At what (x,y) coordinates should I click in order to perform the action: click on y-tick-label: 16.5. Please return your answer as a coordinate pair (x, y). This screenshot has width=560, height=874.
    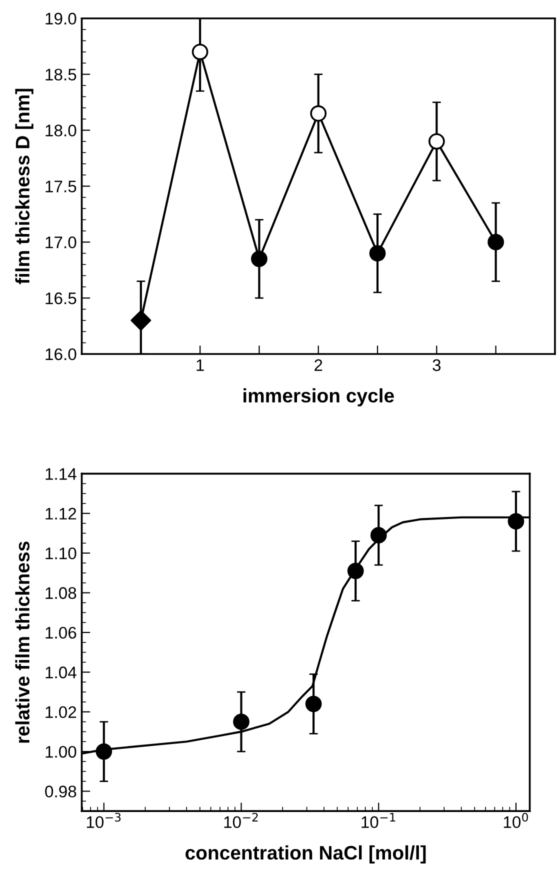
    Looking at the image, I should click on (61, 298).